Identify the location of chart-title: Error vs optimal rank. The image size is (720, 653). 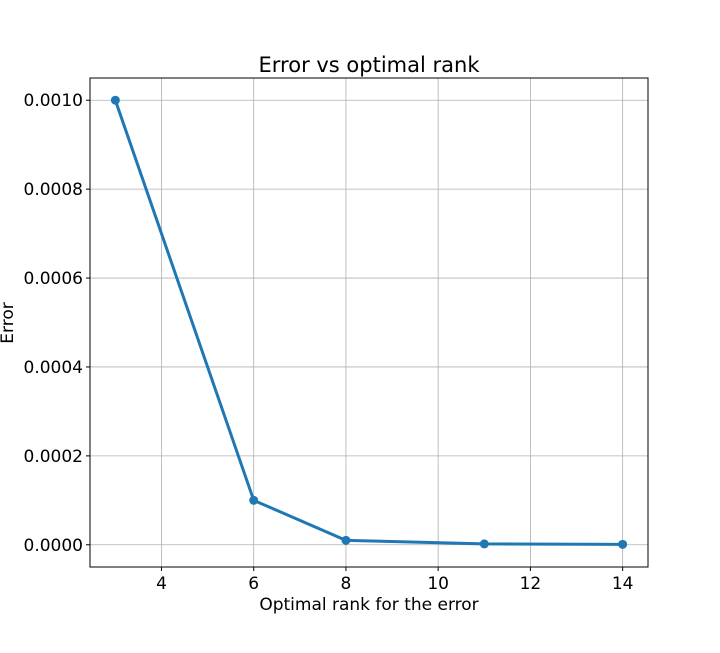
(370, 65).